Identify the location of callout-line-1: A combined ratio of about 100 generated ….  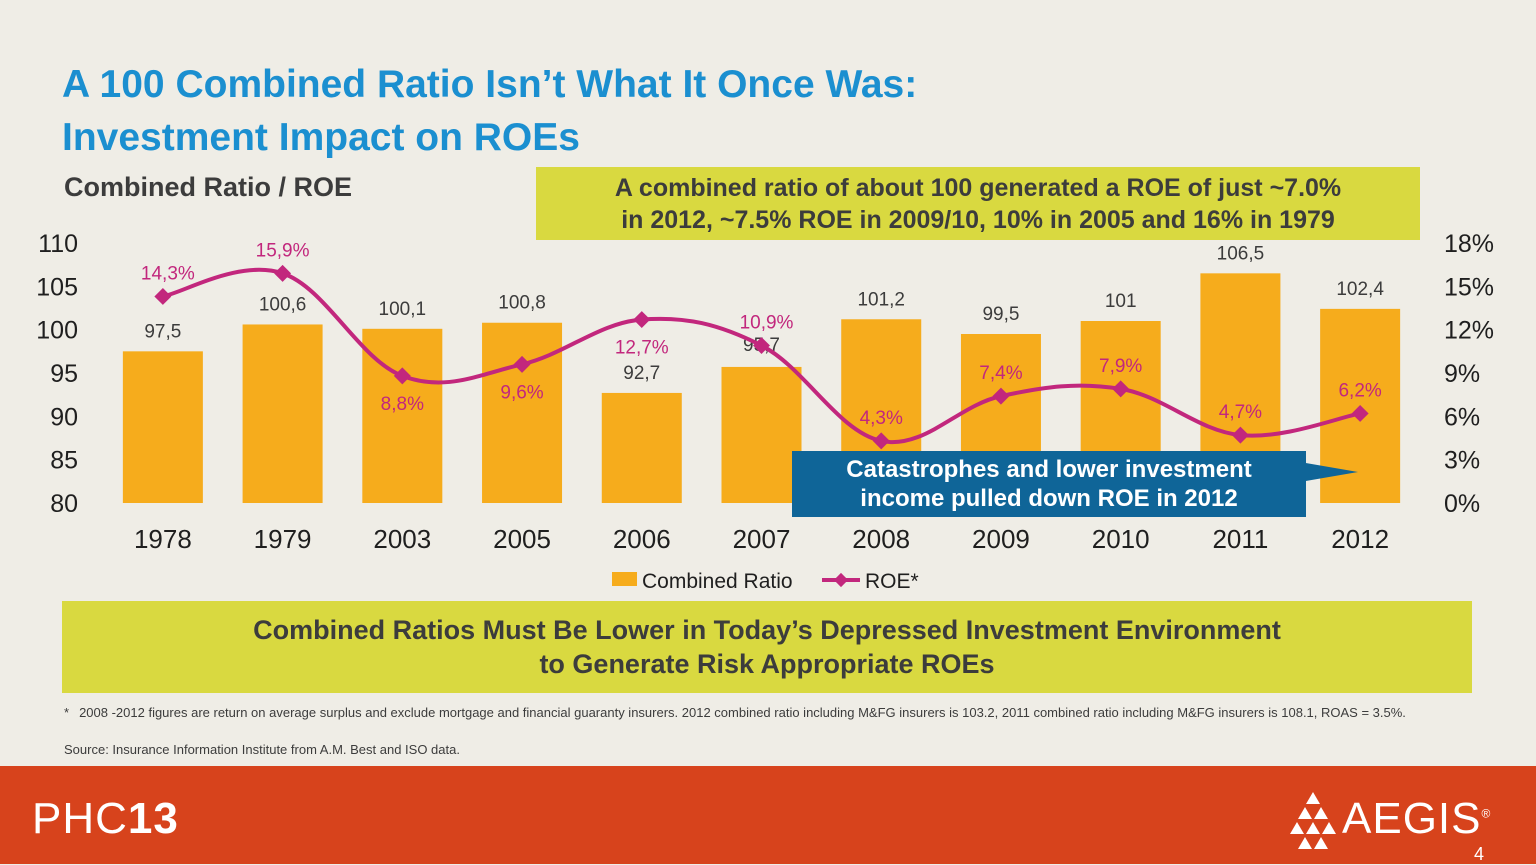
(978, 188).